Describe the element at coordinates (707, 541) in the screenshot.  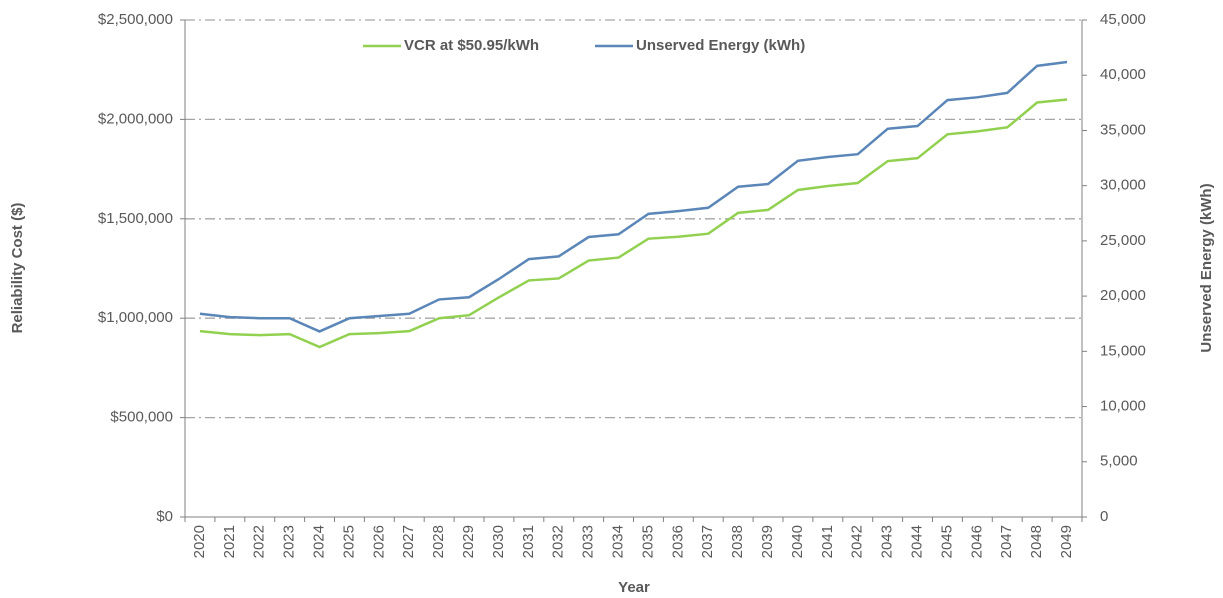
I see `x-tick-label: 2037` at that location.